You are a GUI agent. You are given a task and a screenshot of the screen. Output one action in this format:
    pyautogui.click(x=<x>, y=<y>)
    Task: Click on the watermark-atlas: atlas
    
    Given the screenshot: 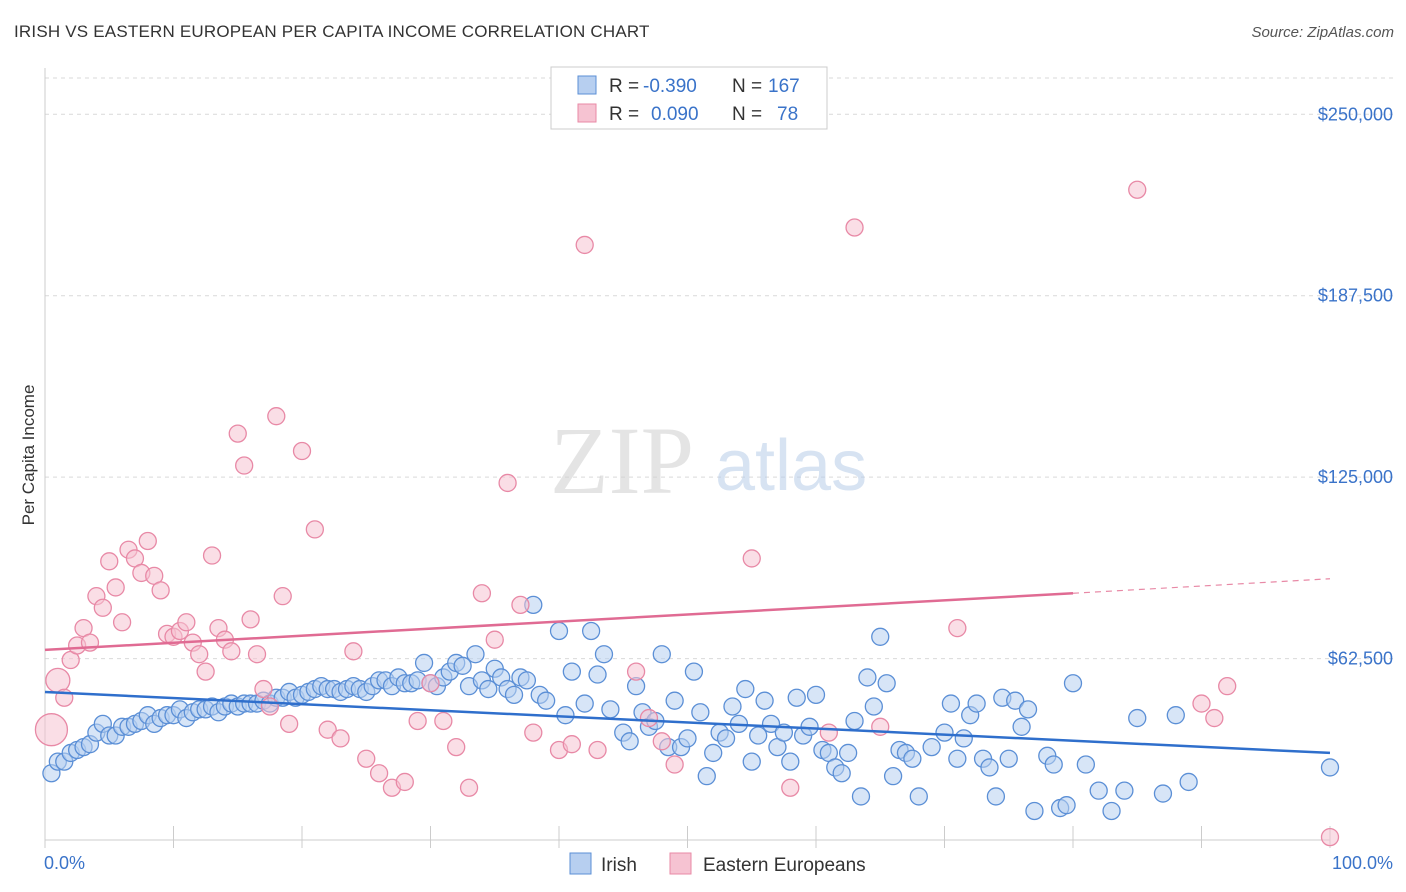 What is the action you would take?
    pyautogui.click(x=791, y=466)
    